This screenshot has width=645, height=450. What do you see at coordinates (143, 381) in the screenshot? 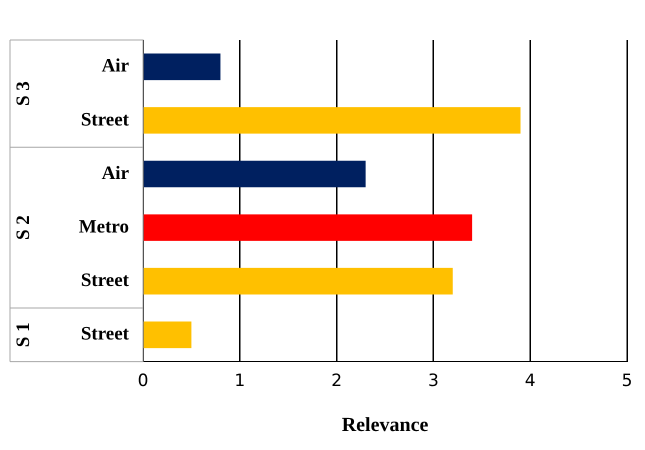
I see `x-tick-label: 0` at bounding box center [143, 381].